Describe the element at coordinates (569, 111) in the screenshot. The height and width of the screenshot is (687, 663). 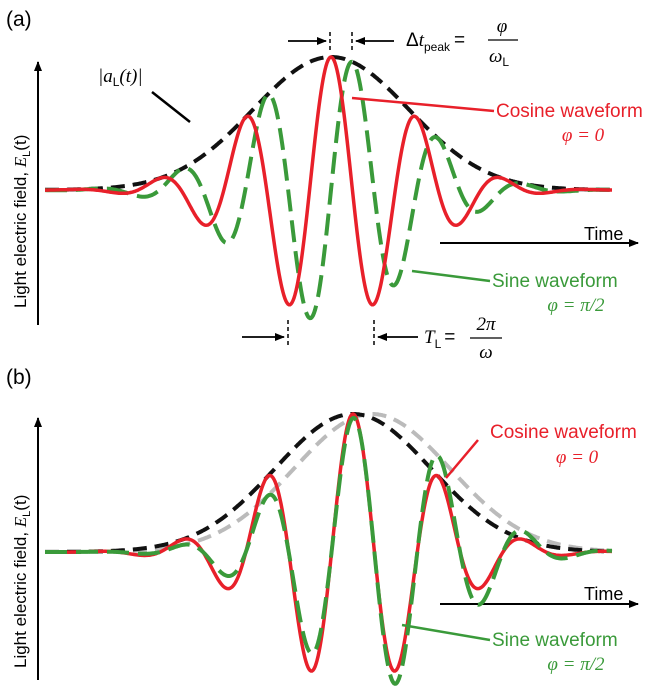
I see `panel-a-cosine-name: Cosine waveform` at that location.